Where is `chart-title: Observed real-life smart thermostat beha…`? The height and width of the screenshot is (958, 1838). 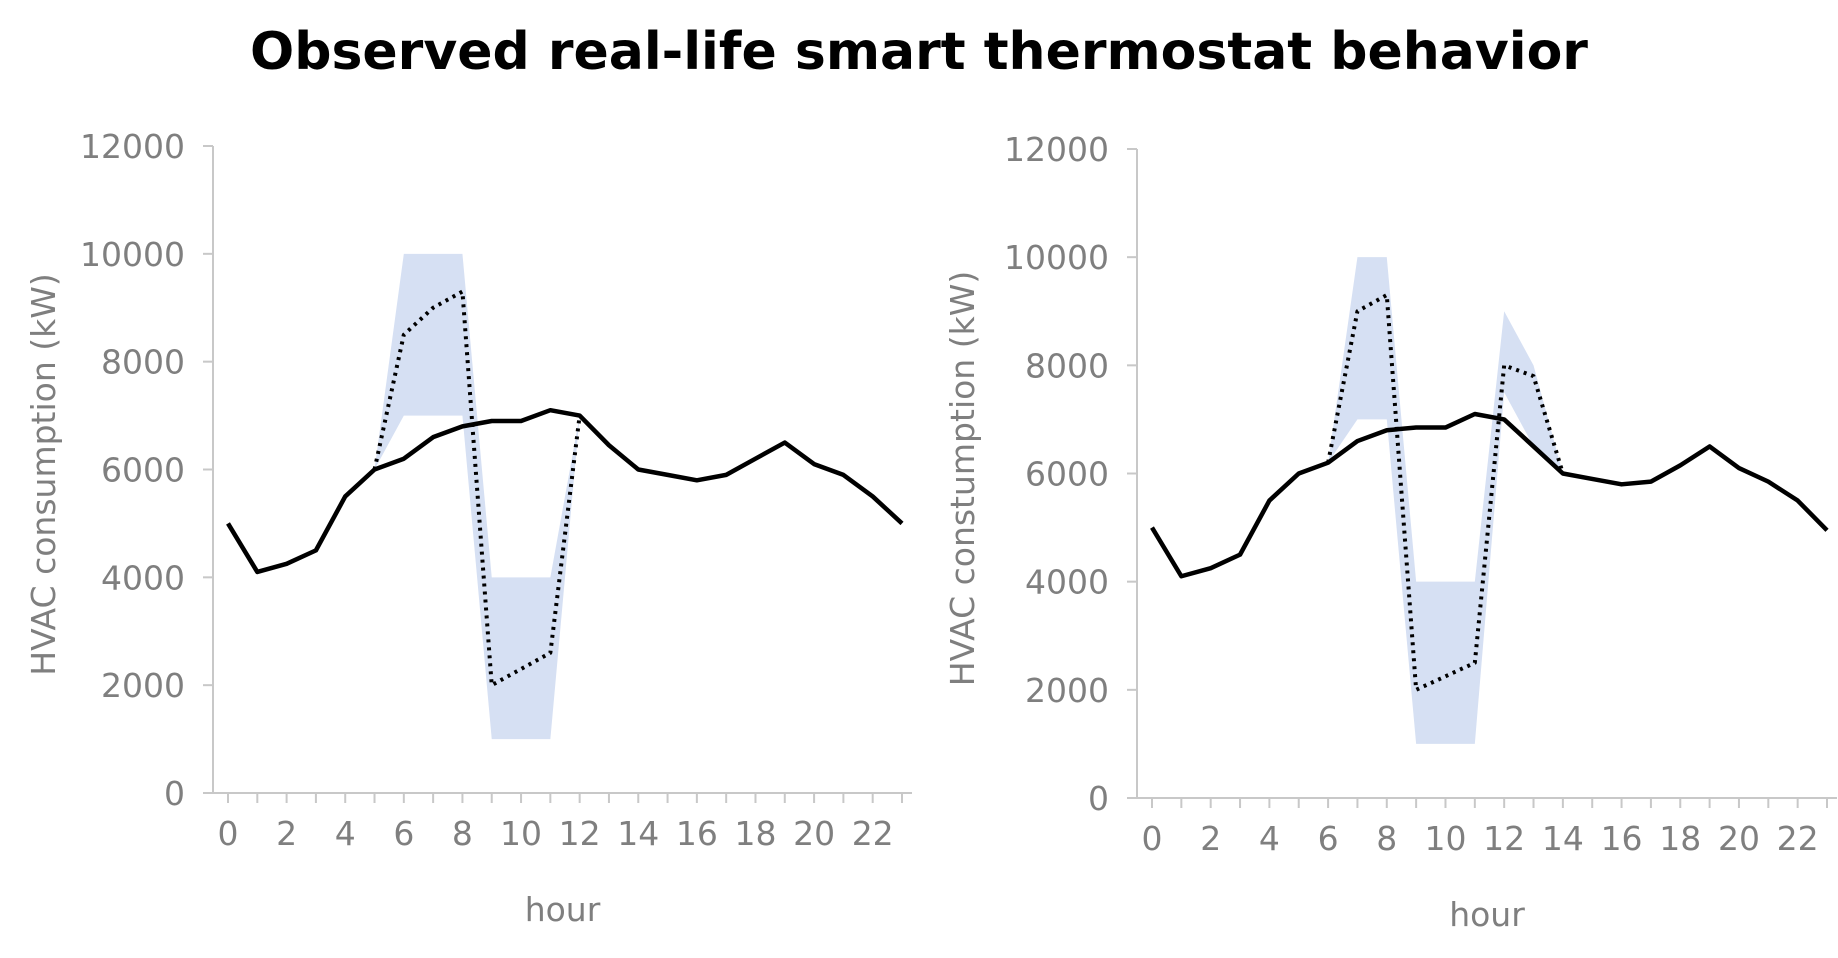
chart-title: Observed real-life smart thermostat beha… is located at coordinates (919, 52).